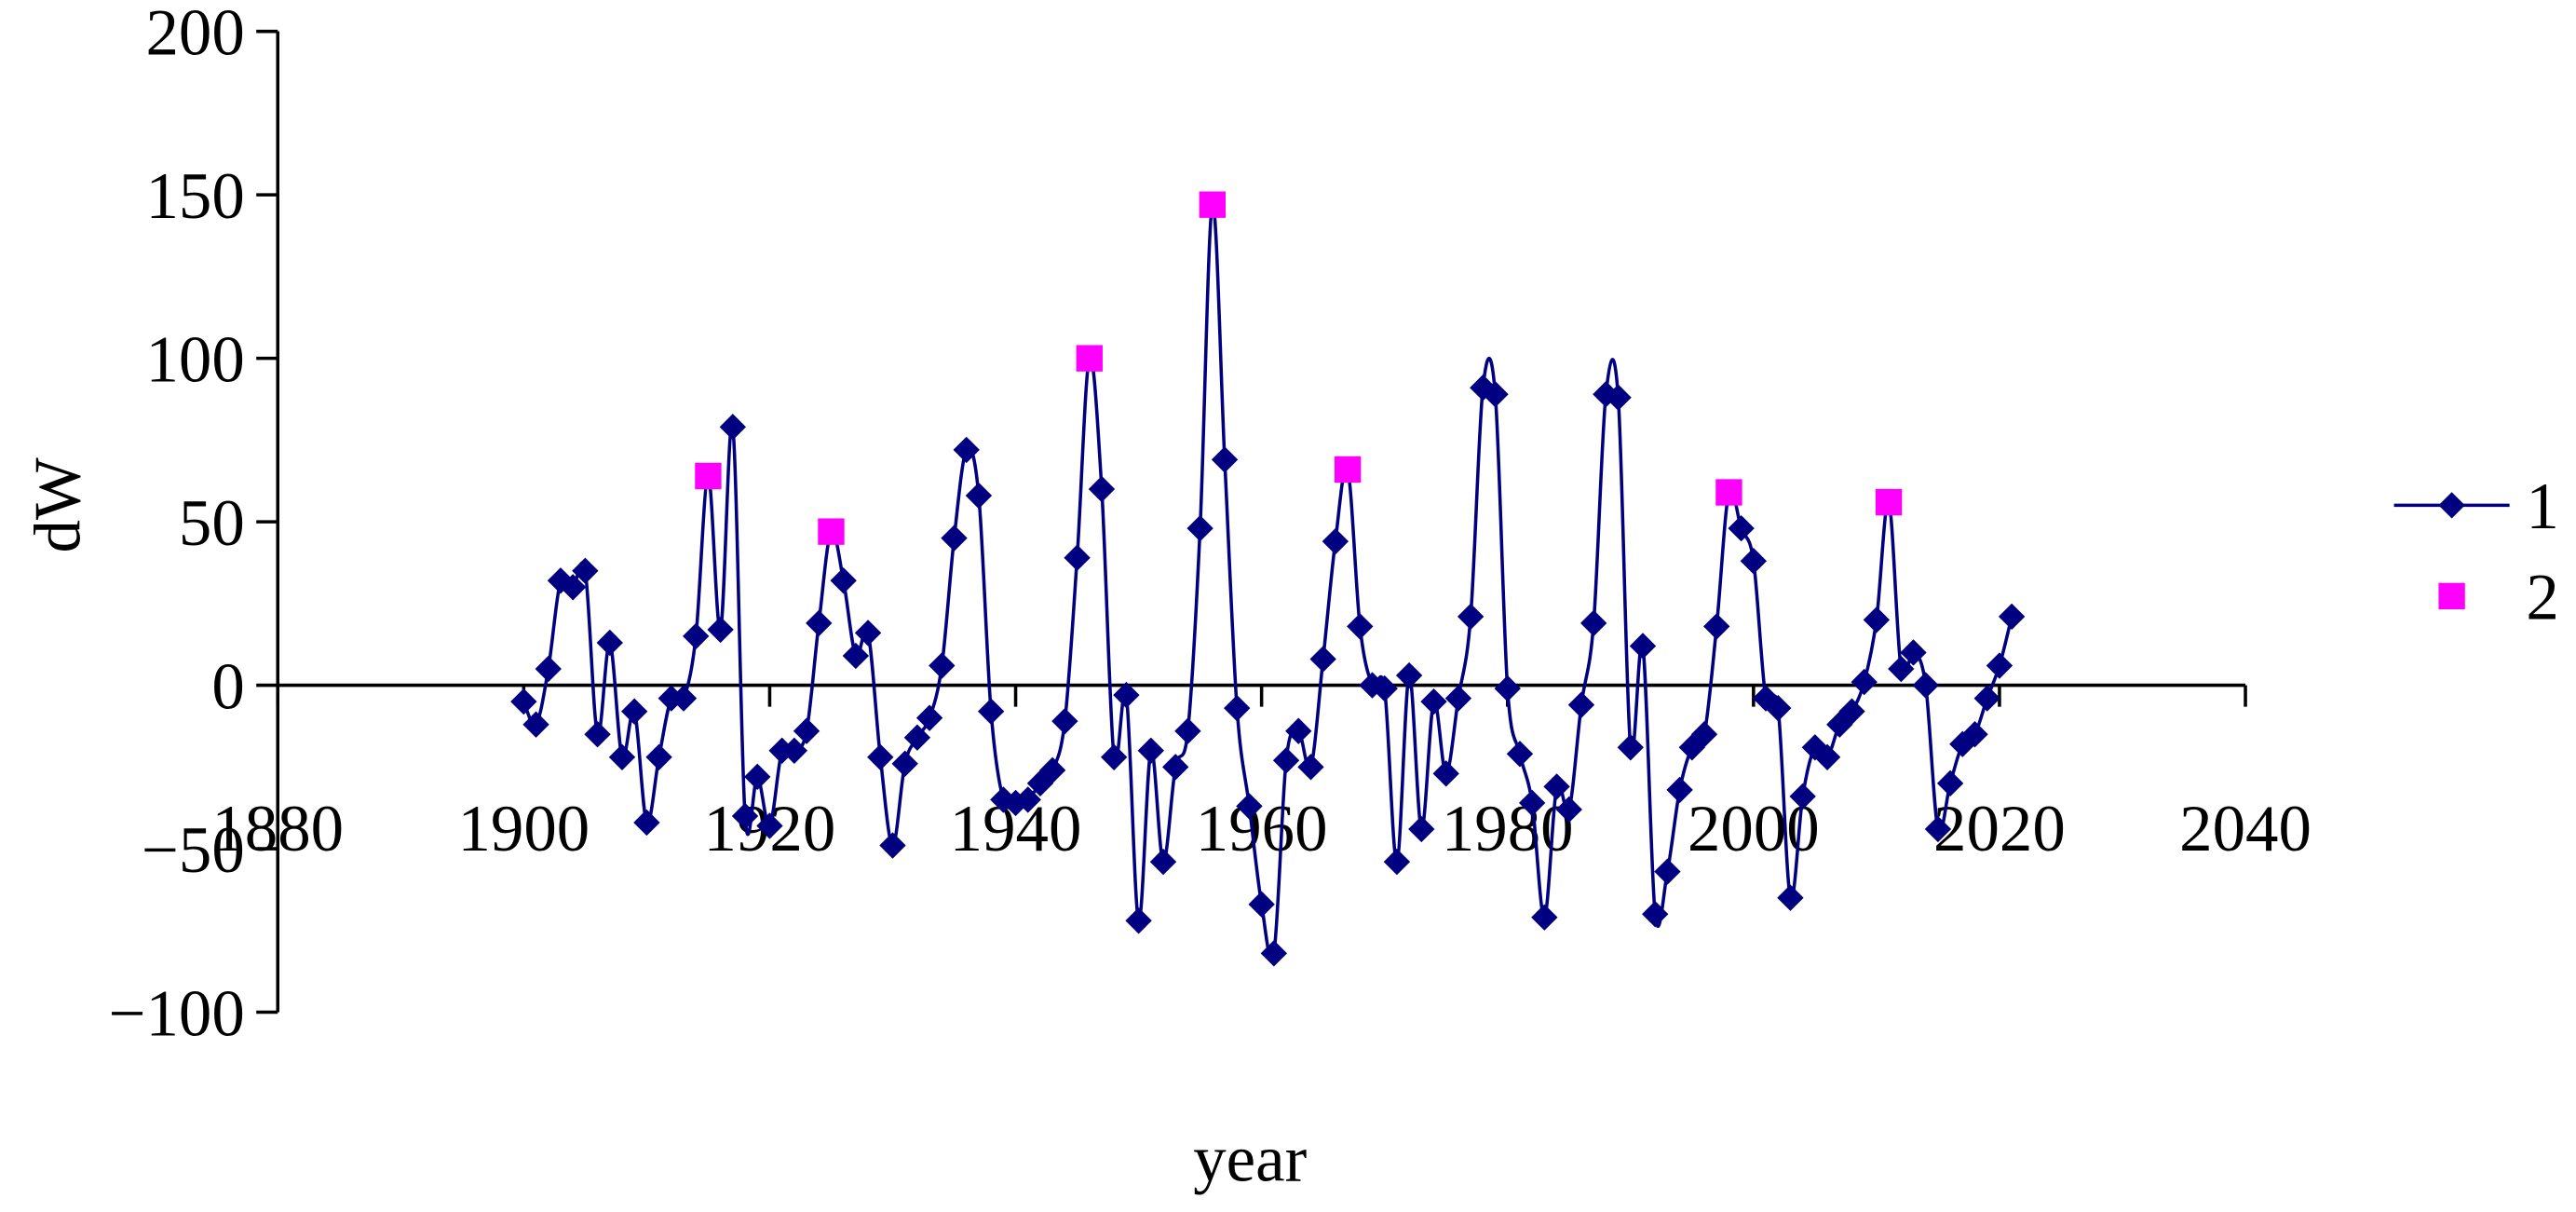 The height and width of the screenshot is (1212, 2576). What do you see at coordinates (58, 504) in the screenshot?
I see `y-axis-label: dW` at bounding box center [58, 504].